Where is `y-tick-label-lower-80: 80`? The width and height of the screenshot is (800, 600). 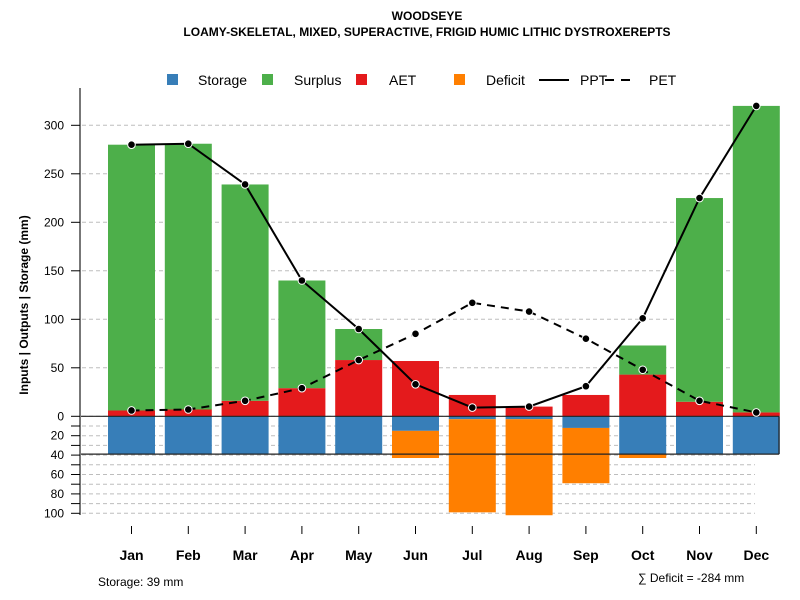
y-tick-label-lower-80: 80 is located at coordinates (58, 494).